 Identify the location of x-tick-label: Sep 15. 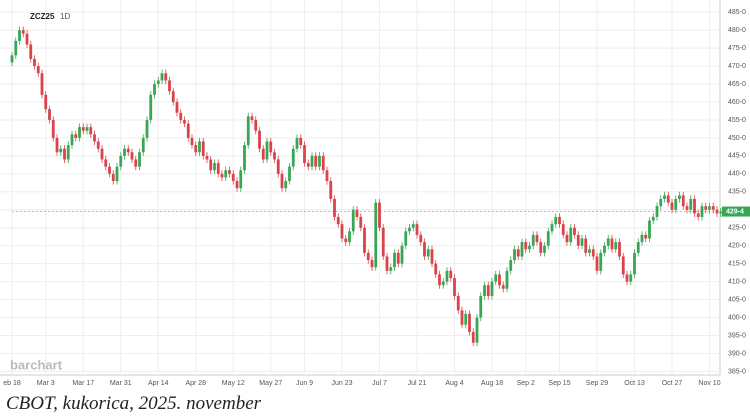
(559, 383).